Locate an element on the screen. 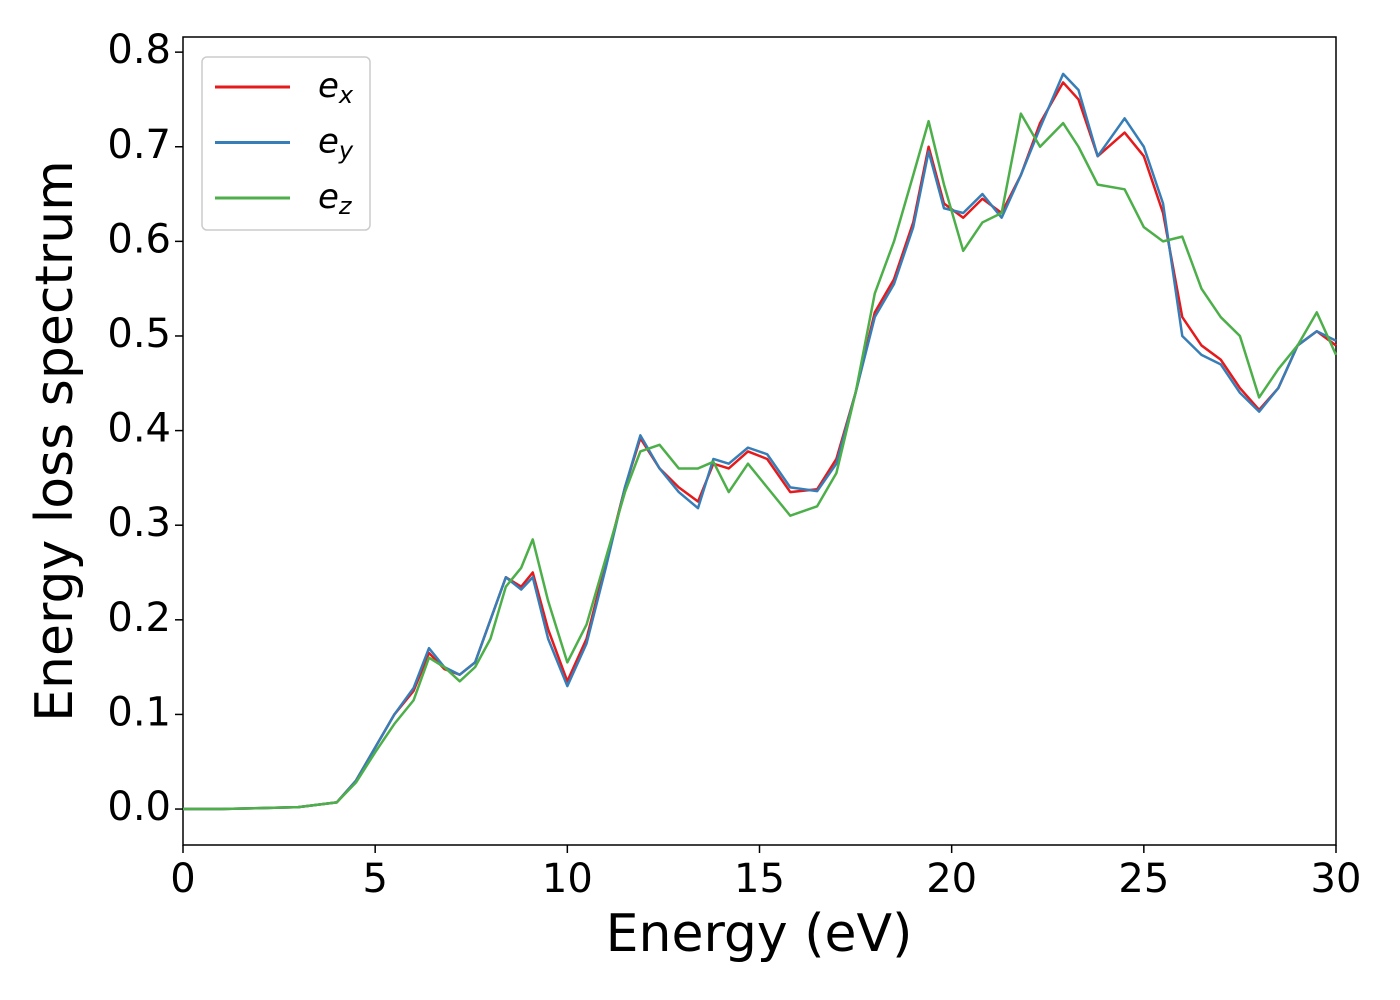 Image resolution: width=1400 pixels, height=1000 pixels. y-tick-label: 0.7 is located at coordinates (139, 145).